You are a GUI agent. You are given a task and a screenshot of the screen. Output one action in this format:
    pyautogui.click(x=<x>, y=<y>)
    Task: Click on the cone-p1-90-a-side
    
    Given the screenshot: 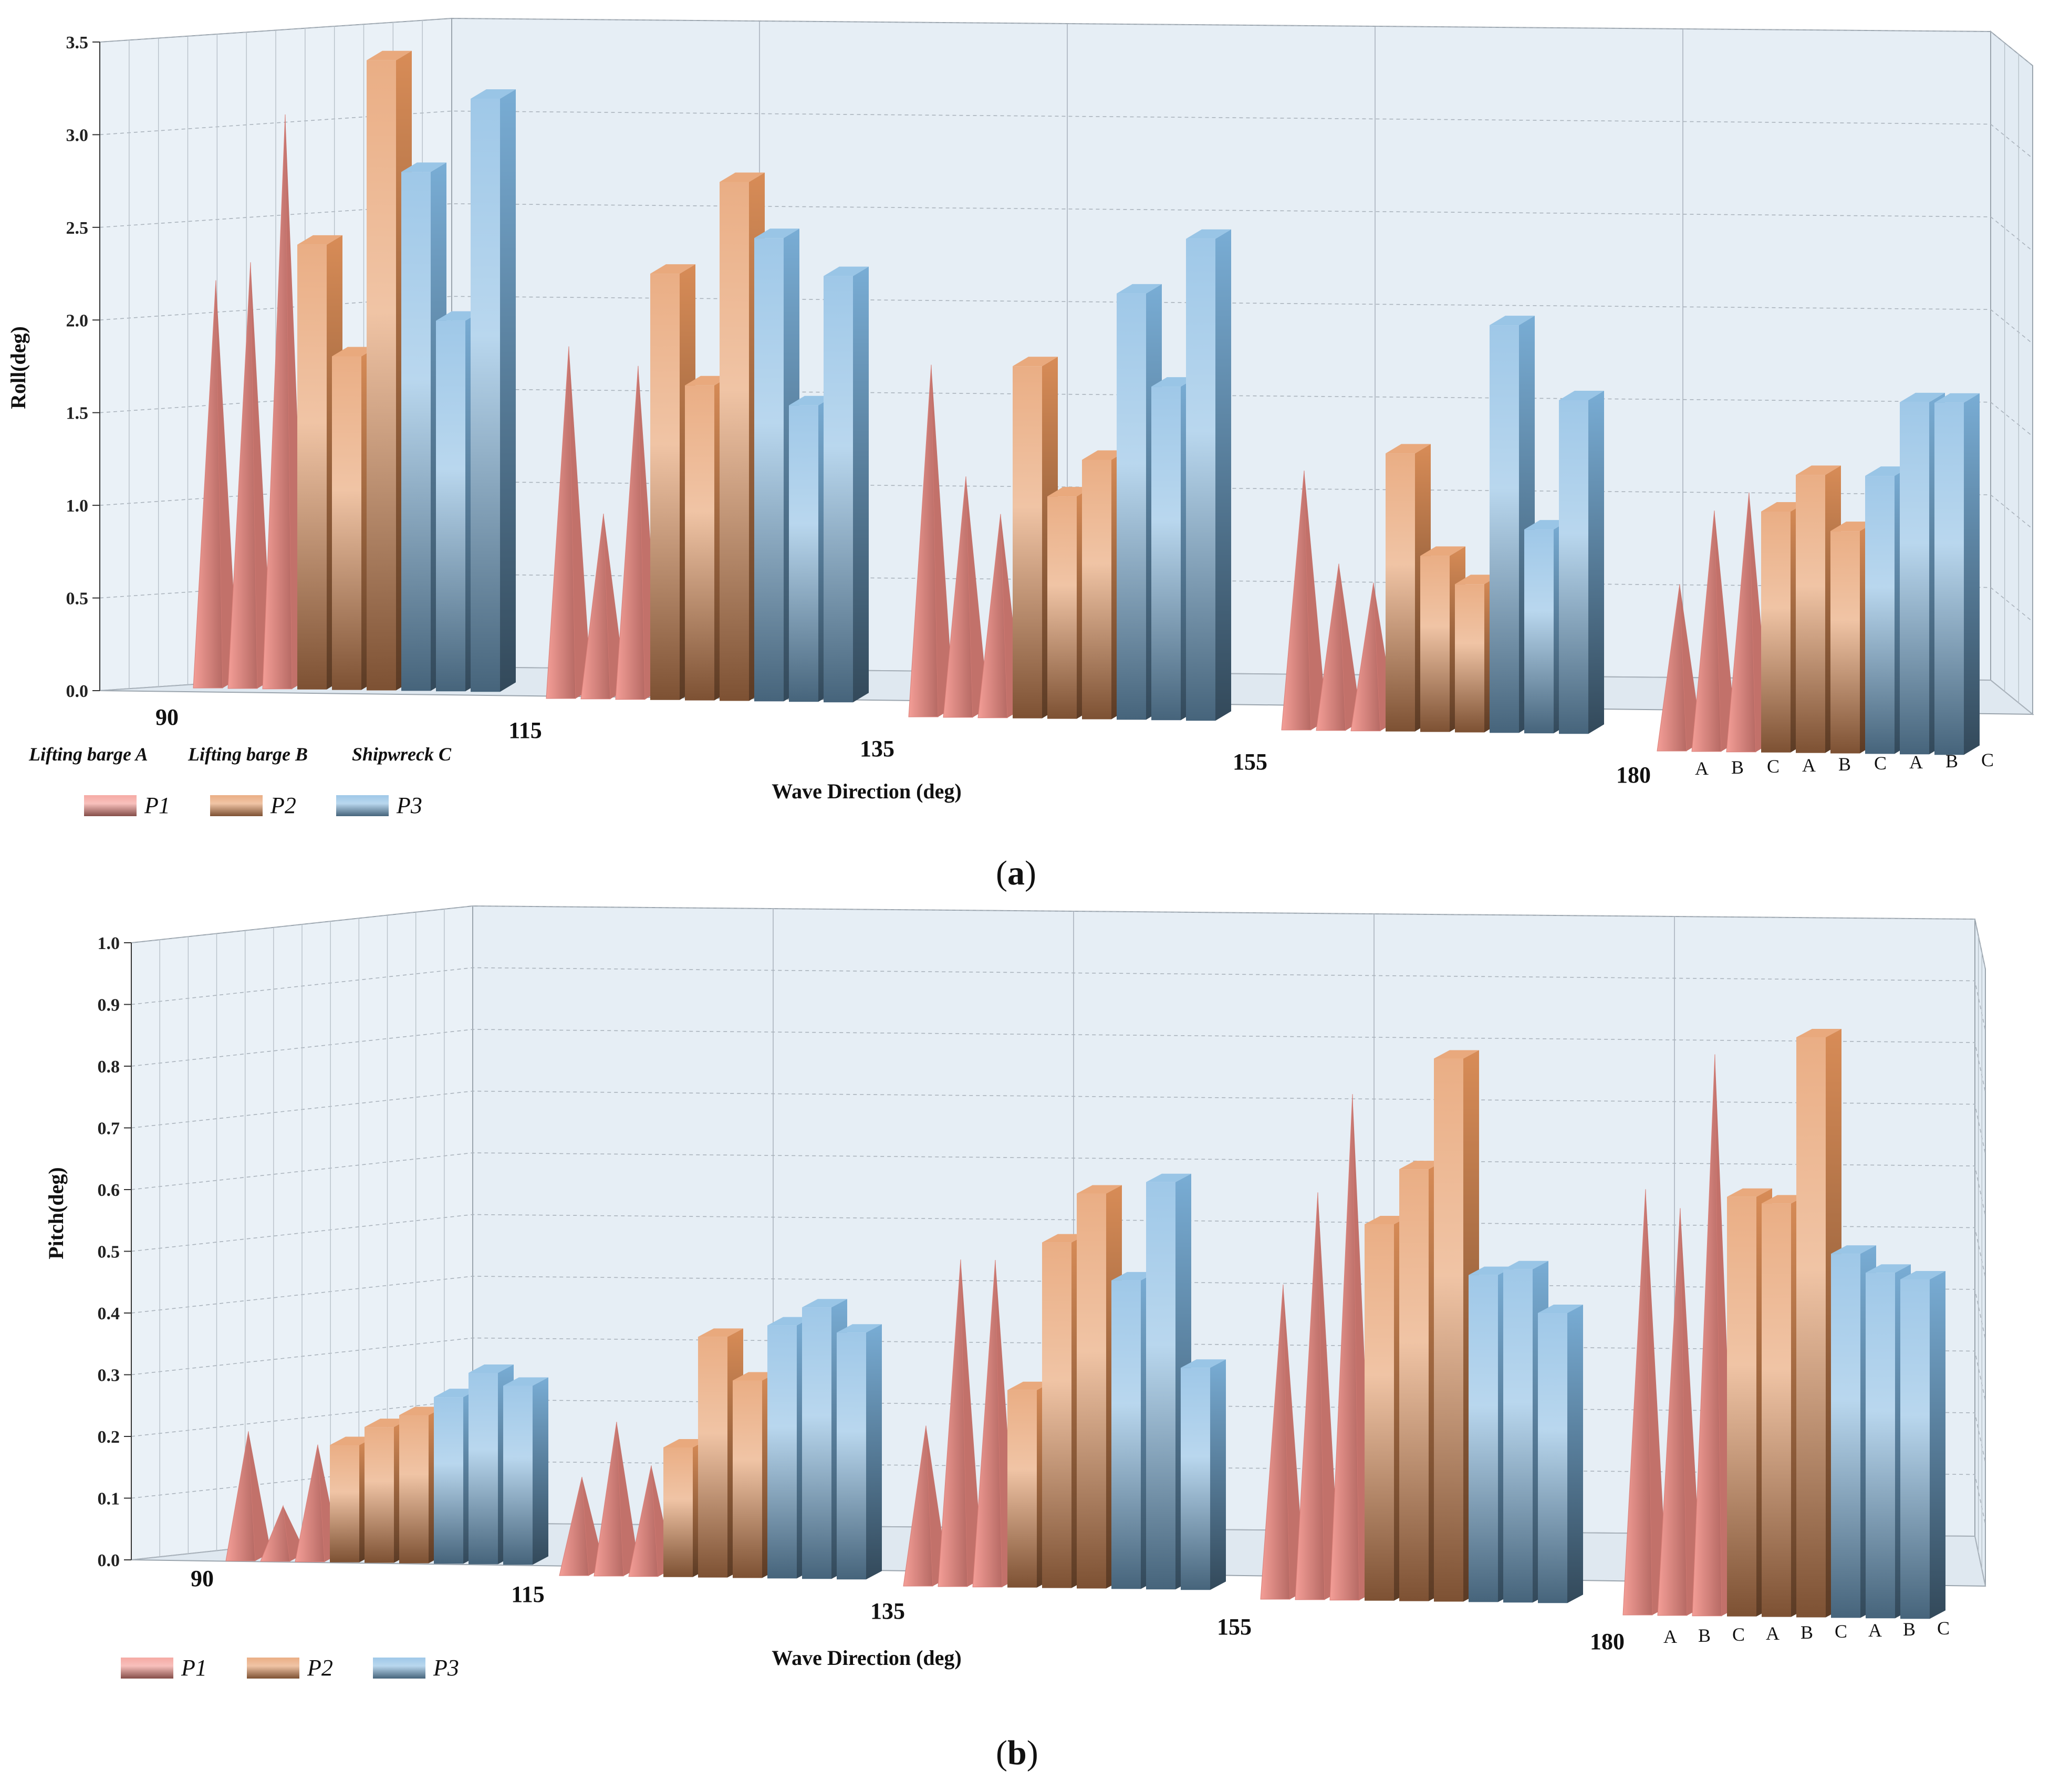 What is the action you would take?
    pyautogui.click(x=227, y=484)
    